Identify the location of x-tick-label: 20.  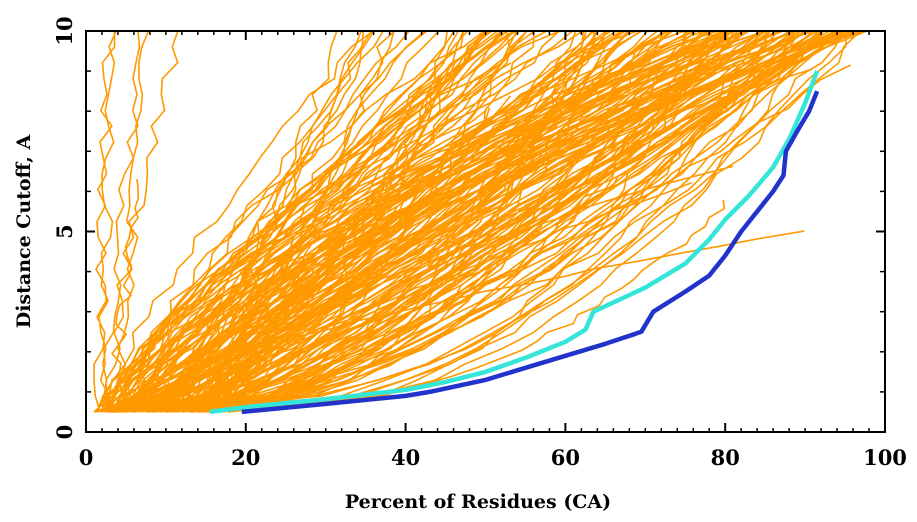
(245, 457).